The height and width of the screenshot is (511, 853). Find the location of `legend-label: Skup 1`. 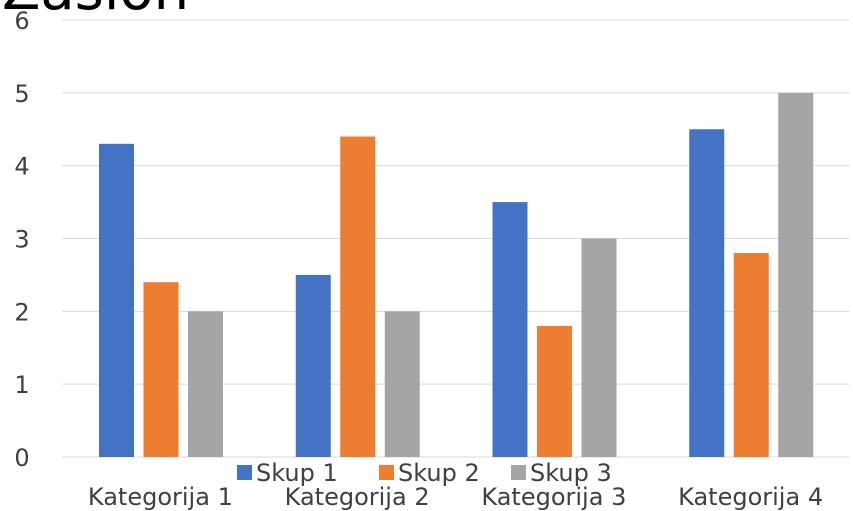

legend-label: Skup 1 is located at coordinates (297, 473).